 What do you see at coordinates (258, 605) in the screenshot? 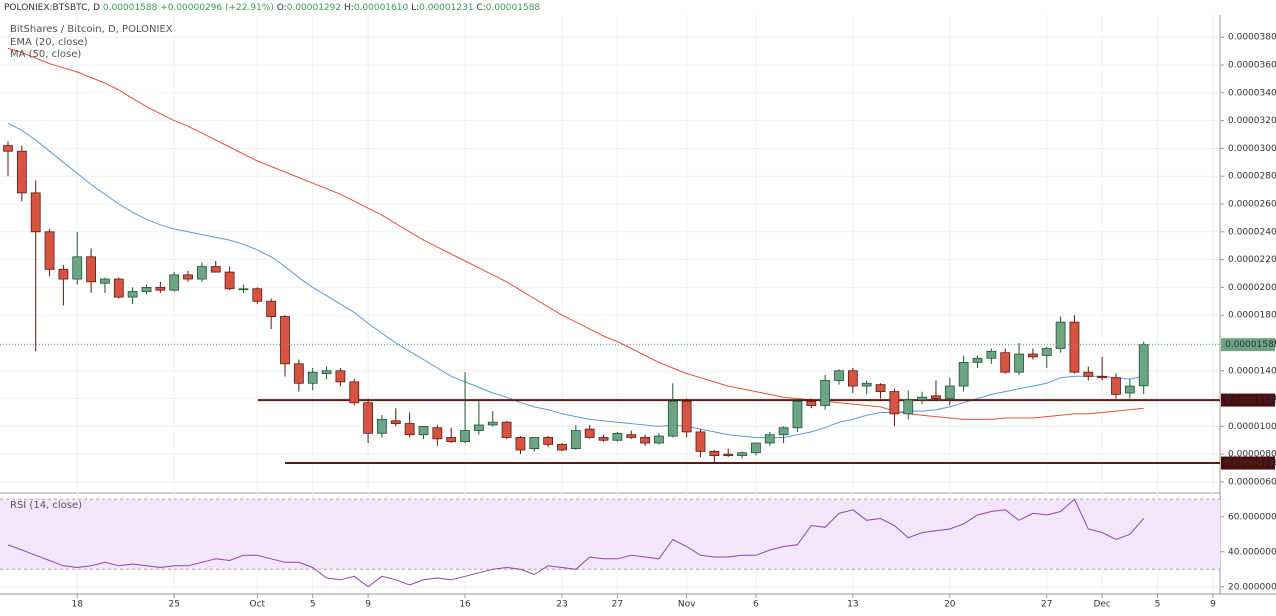
I see `x-tick-label: Oct` at bounding box center [258, 605].